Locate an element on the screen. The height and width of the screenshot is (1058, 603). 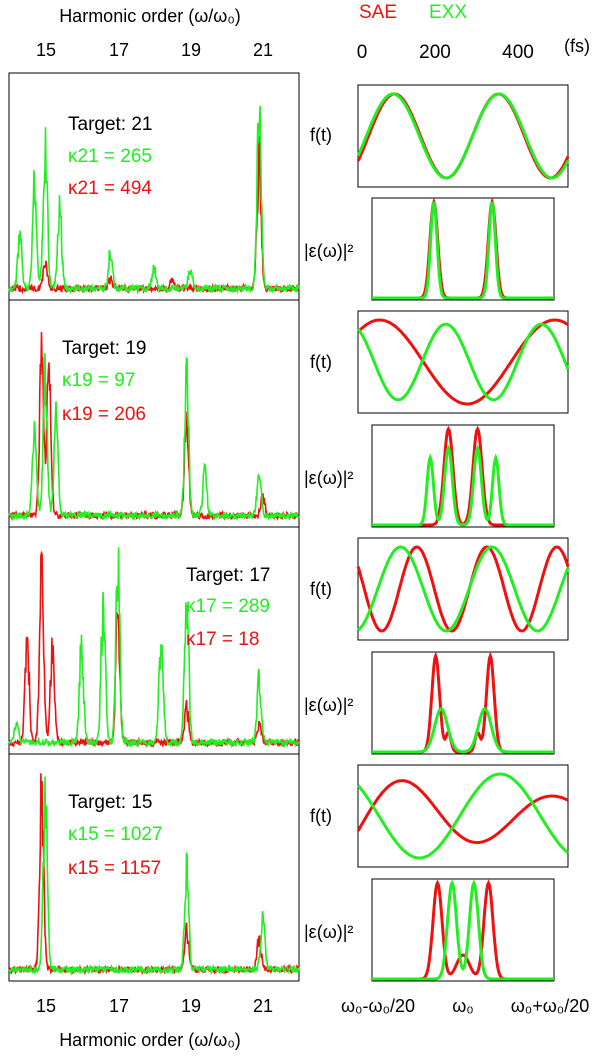
kappa-exx-21: κ21 = 265 is located at coordinates (110, 156).